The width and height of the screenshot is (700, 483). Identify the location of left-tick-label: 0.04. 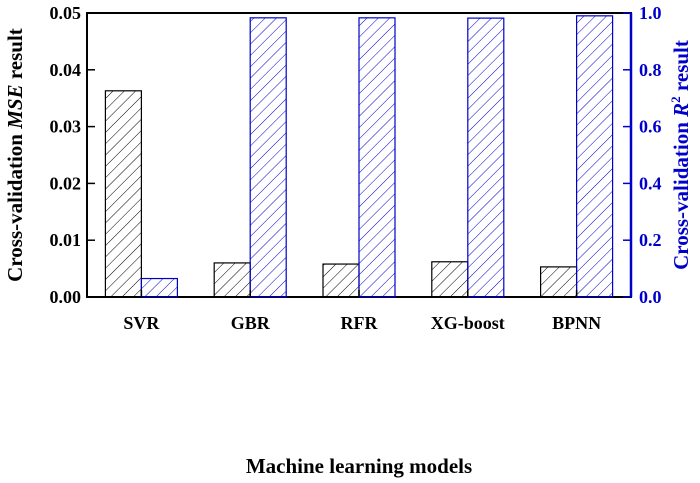
(66, 70).